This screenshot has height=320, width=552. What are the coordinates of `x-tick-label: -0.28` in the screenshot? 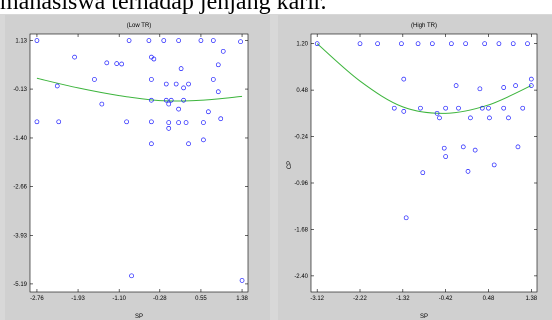 It's located at (160, 299).